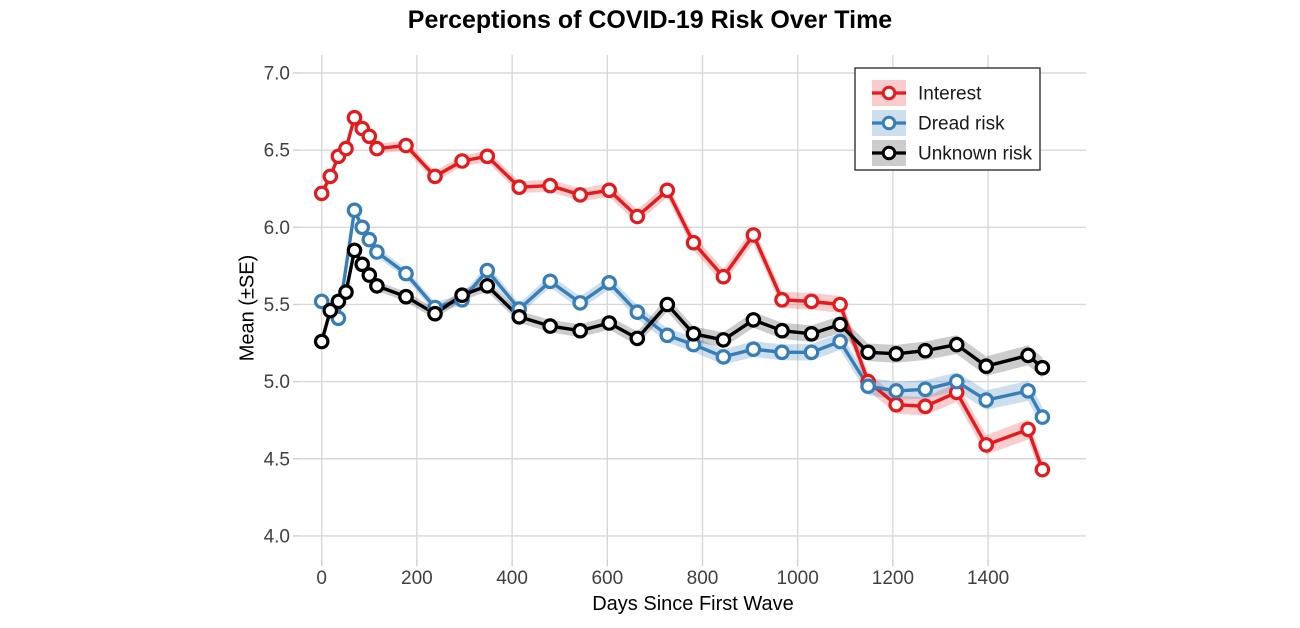 The image size is (1300, 628). Describe the element at coordinates (650, 20) in the screenshot. I see `chart-title: Perceptions of COVID-19 Risk Over Time` at that location.